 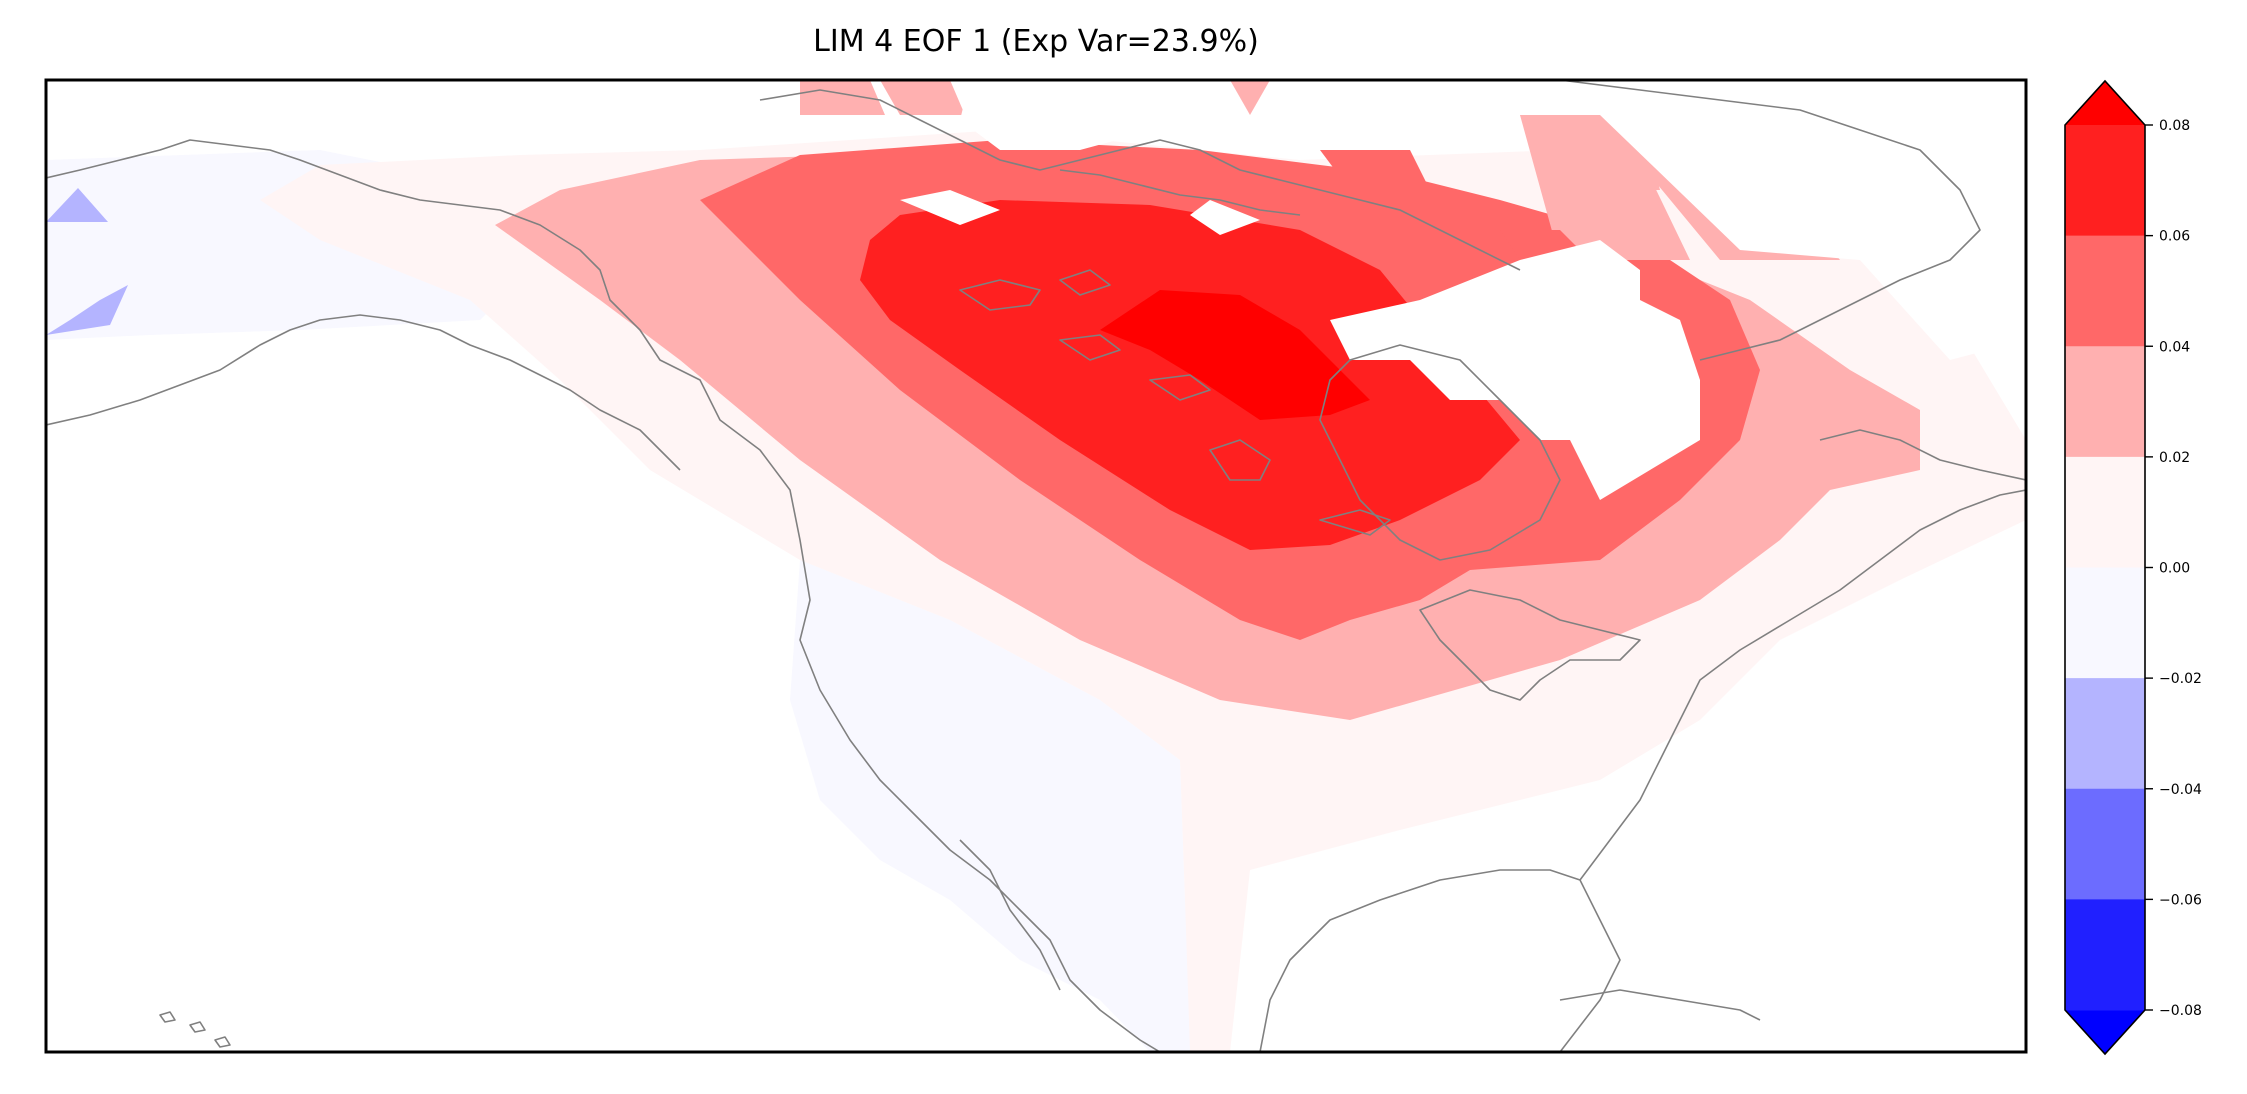 I want to click on mask-greenland, so click(x=1515, y=370).